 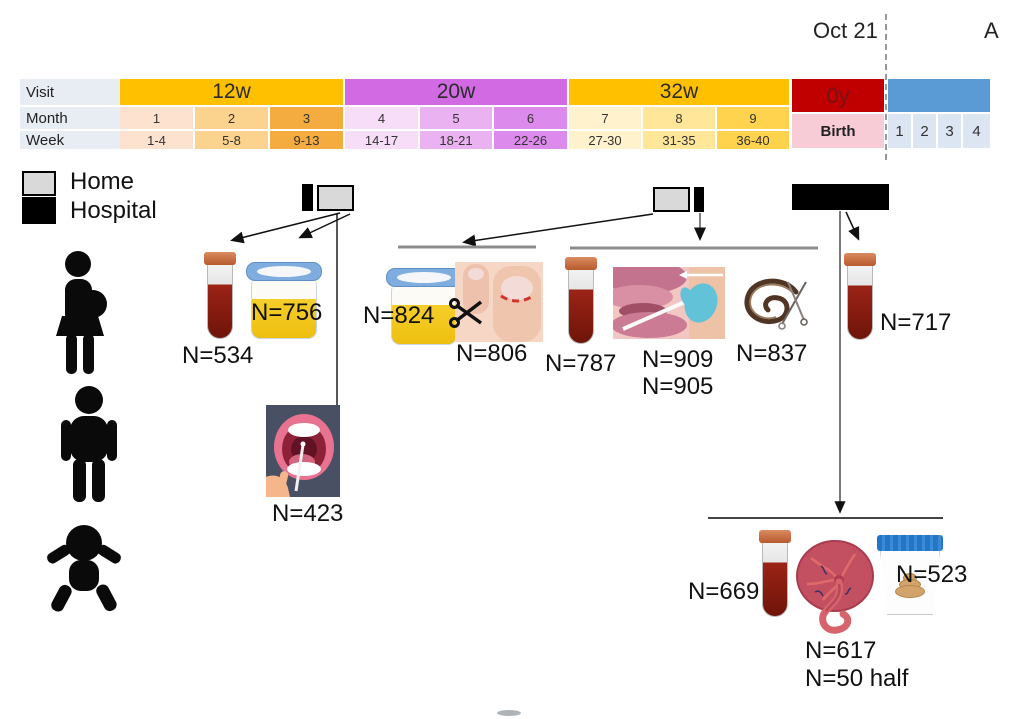 What do you see at coordinates (287, 312) in the screenshot?
I see `n-label-urine-12w: N=756` at bounding box center [287, 312].